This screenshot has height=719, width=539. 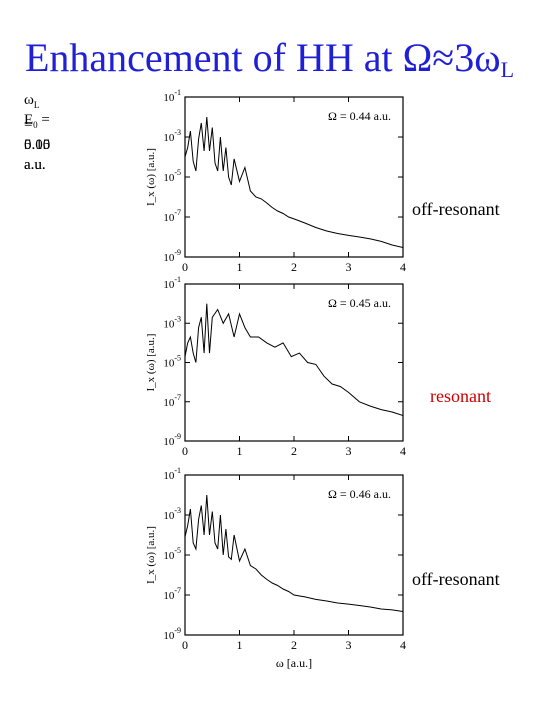 I want to click on label-resonant: resonant, so click(x=460, y=396).